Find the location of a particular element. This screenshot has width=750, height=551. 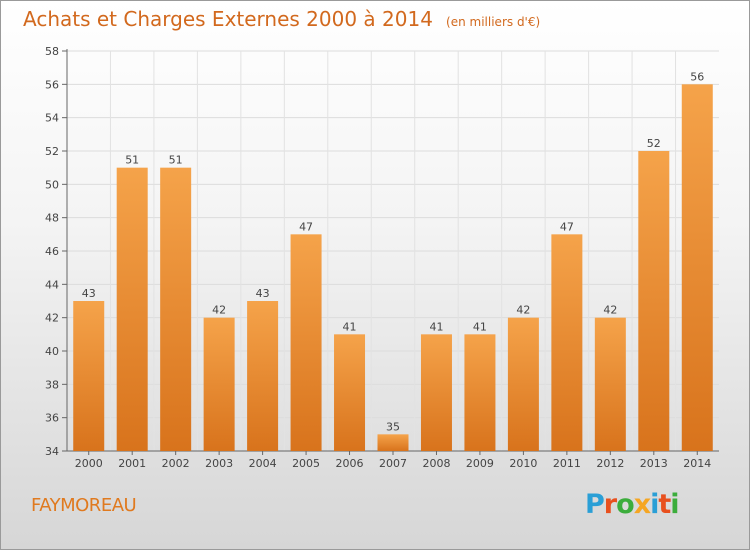

y-tick-label: 56 is located at coordinates (52, 84).